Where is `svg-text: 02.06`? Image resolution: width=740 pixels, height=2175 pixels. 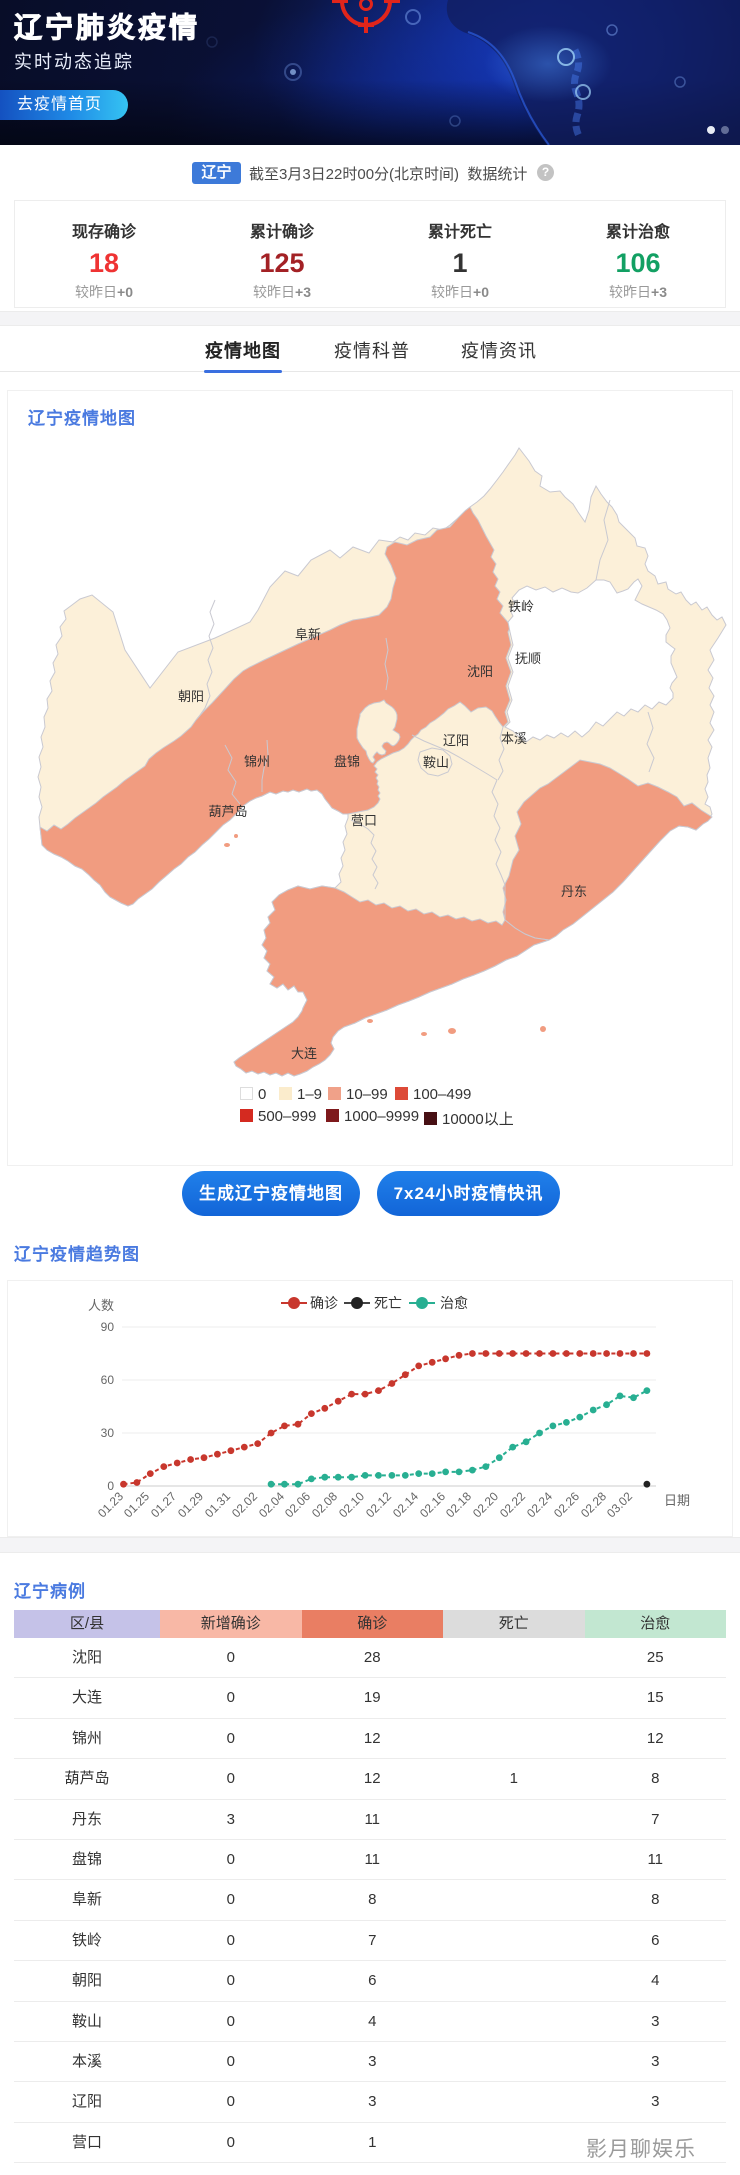
svg-text: 02.06 is located at coordinates (297, 1504).